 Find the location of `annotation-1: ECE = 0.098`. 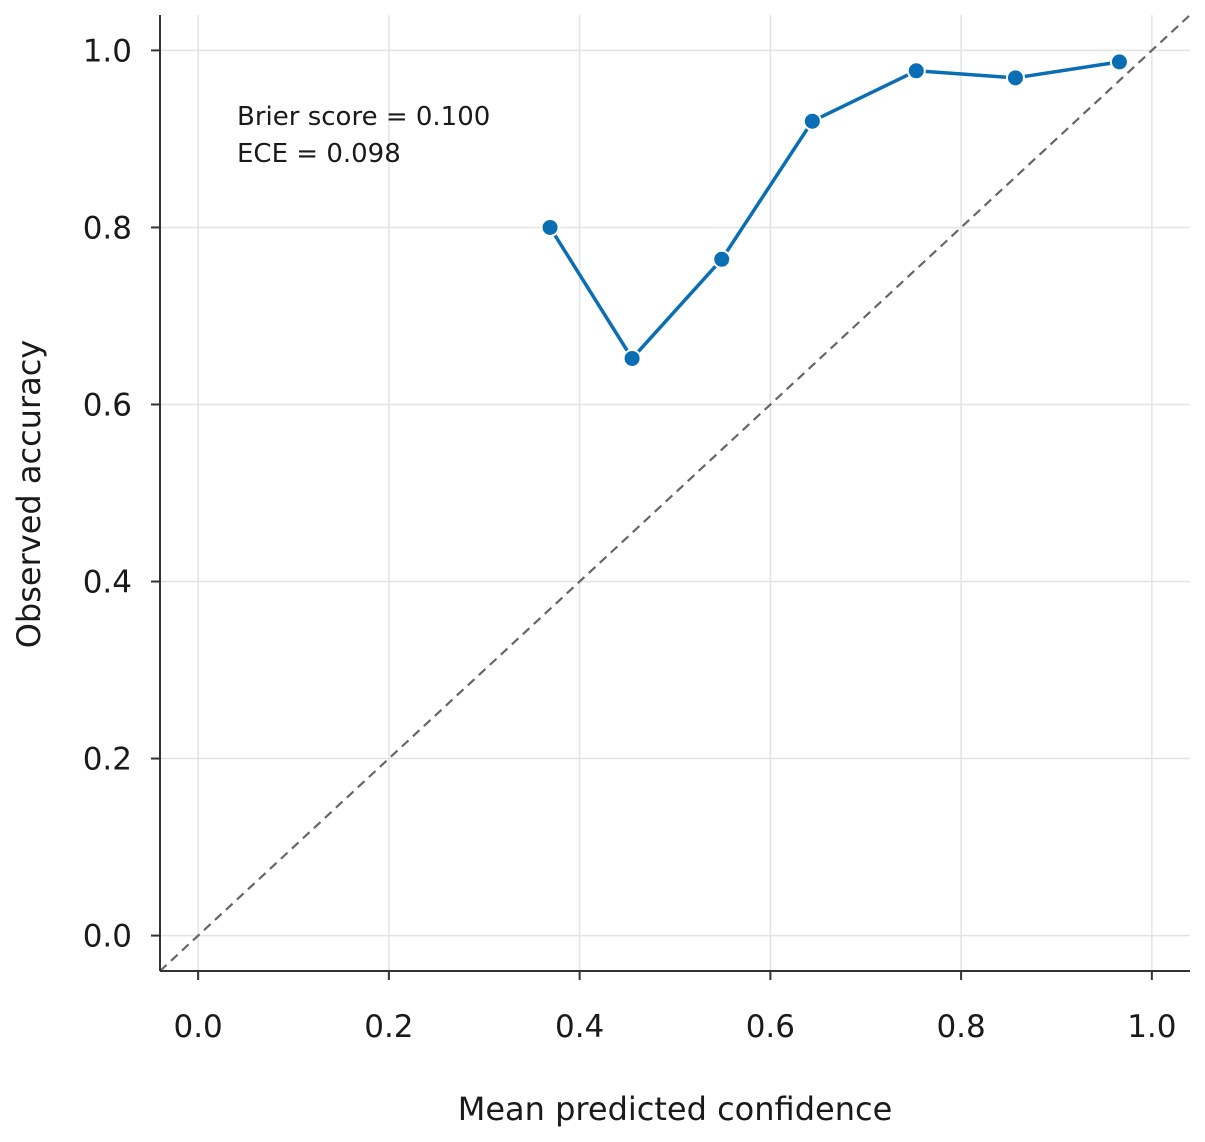

annotation-1: ECE = 0.098 is located at coordinates (319, 154).